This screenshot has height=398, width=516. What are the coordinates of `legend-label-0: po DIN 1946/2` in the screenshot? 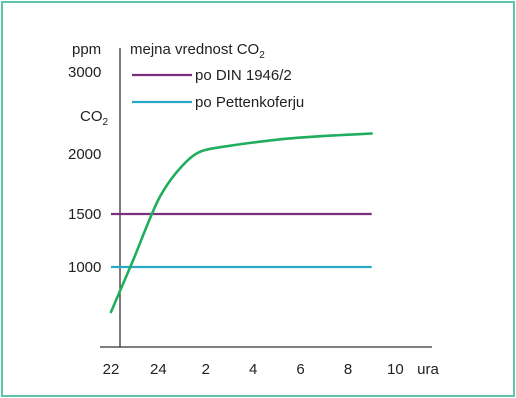 It's located at (243, 75).